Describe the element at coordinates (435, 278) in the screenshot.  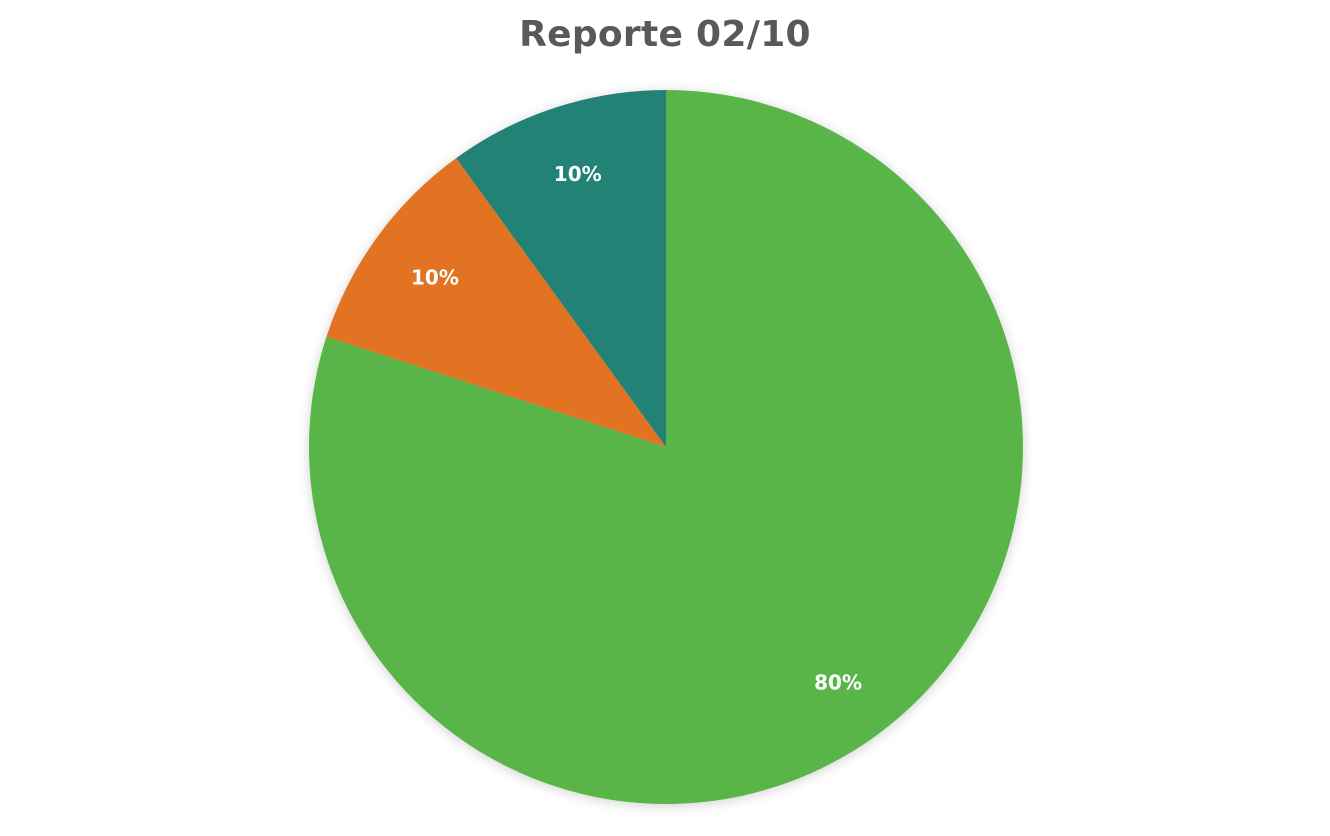
I see `pie-slice-label-2: 10%` at that location.